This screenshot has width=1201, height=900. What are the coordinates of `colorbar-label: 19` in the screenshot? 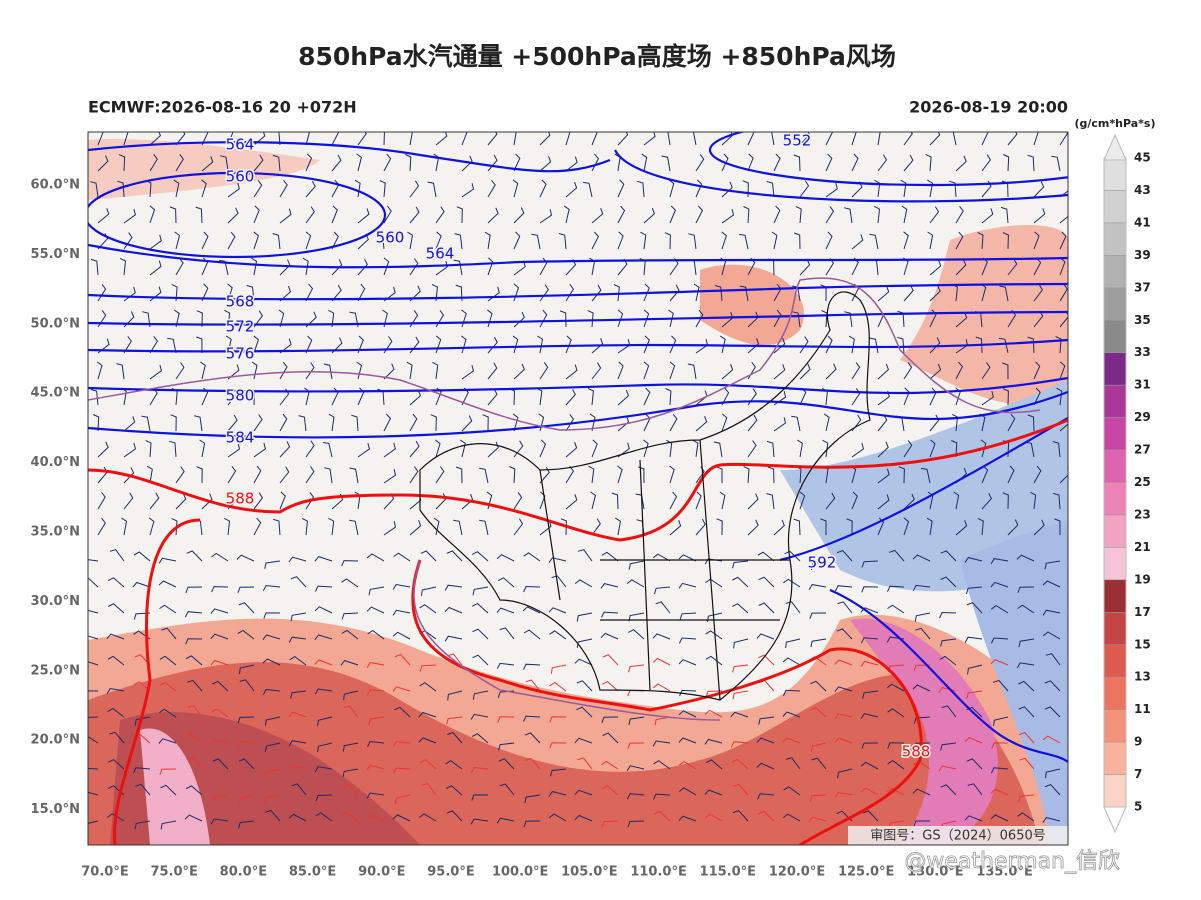 It's located at (1142, 579).